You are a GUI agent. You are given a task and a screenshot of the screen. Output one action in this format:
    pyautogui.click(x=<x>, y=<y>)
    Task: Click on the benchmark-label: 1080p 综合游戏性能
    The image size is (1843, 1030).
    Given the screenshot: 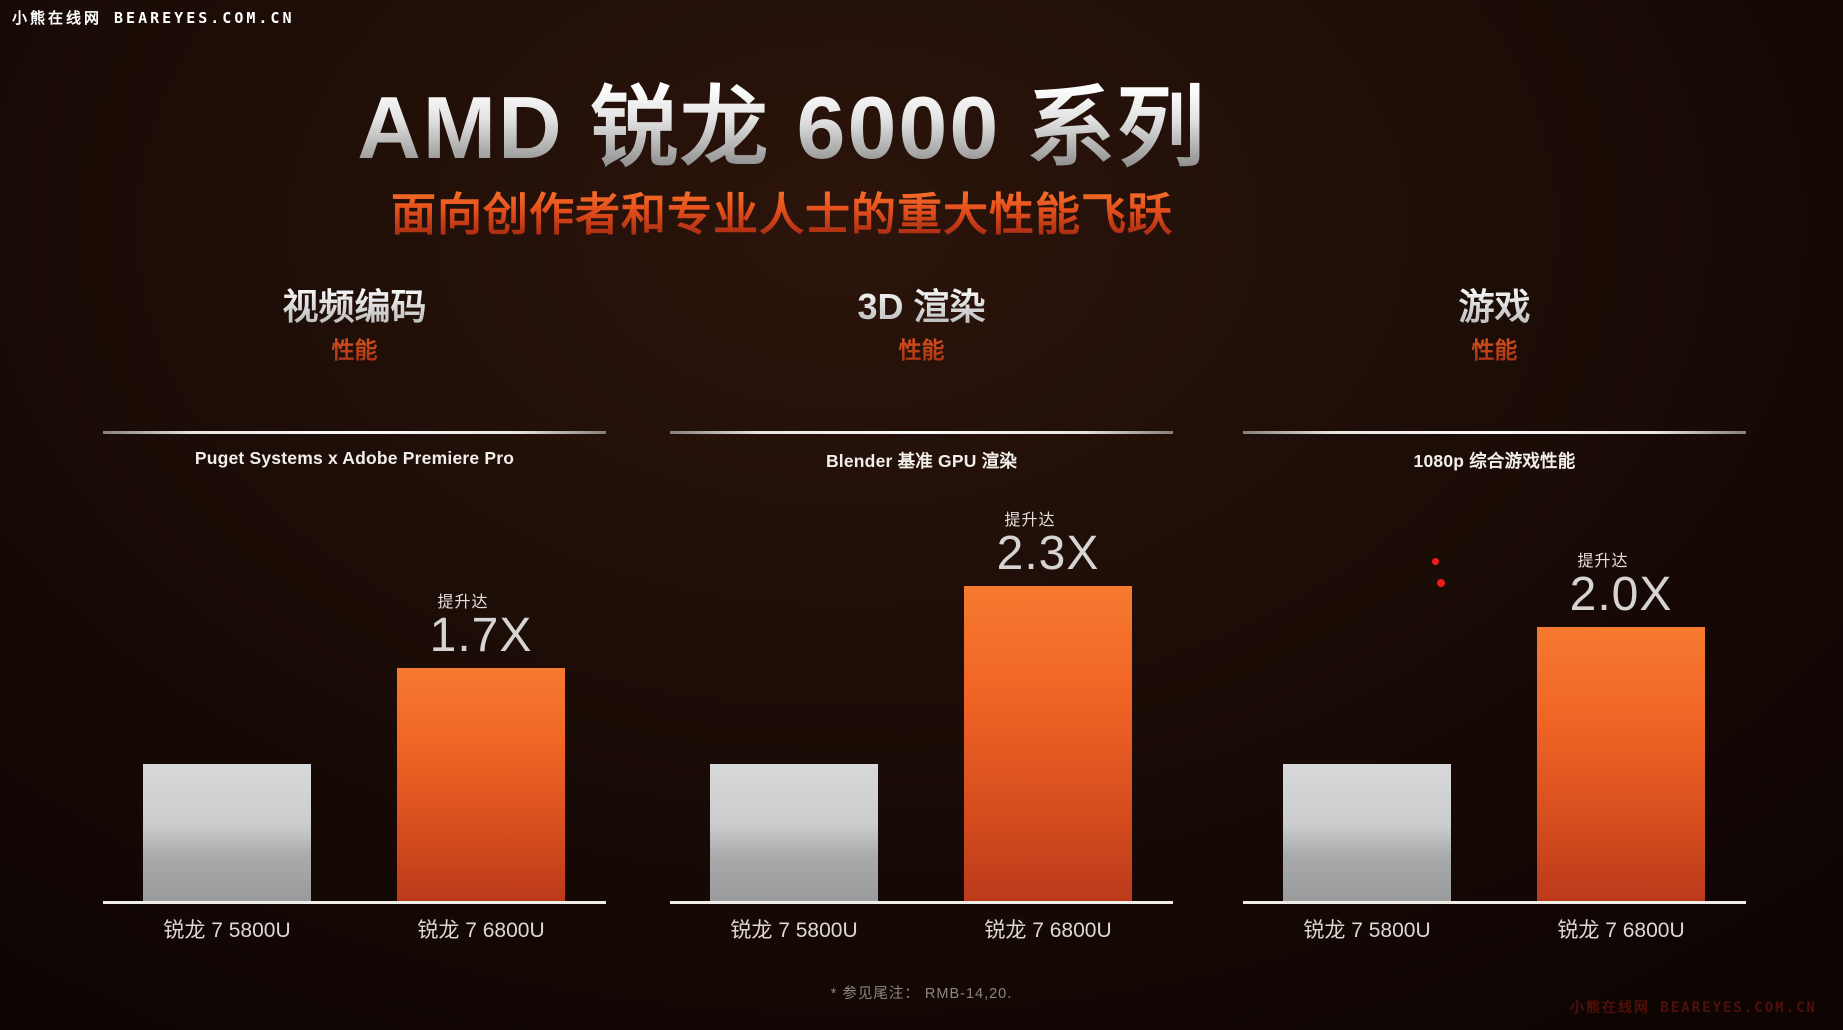 What is the action you would take?
    pyautogui.click(x=1494, y=461)
    